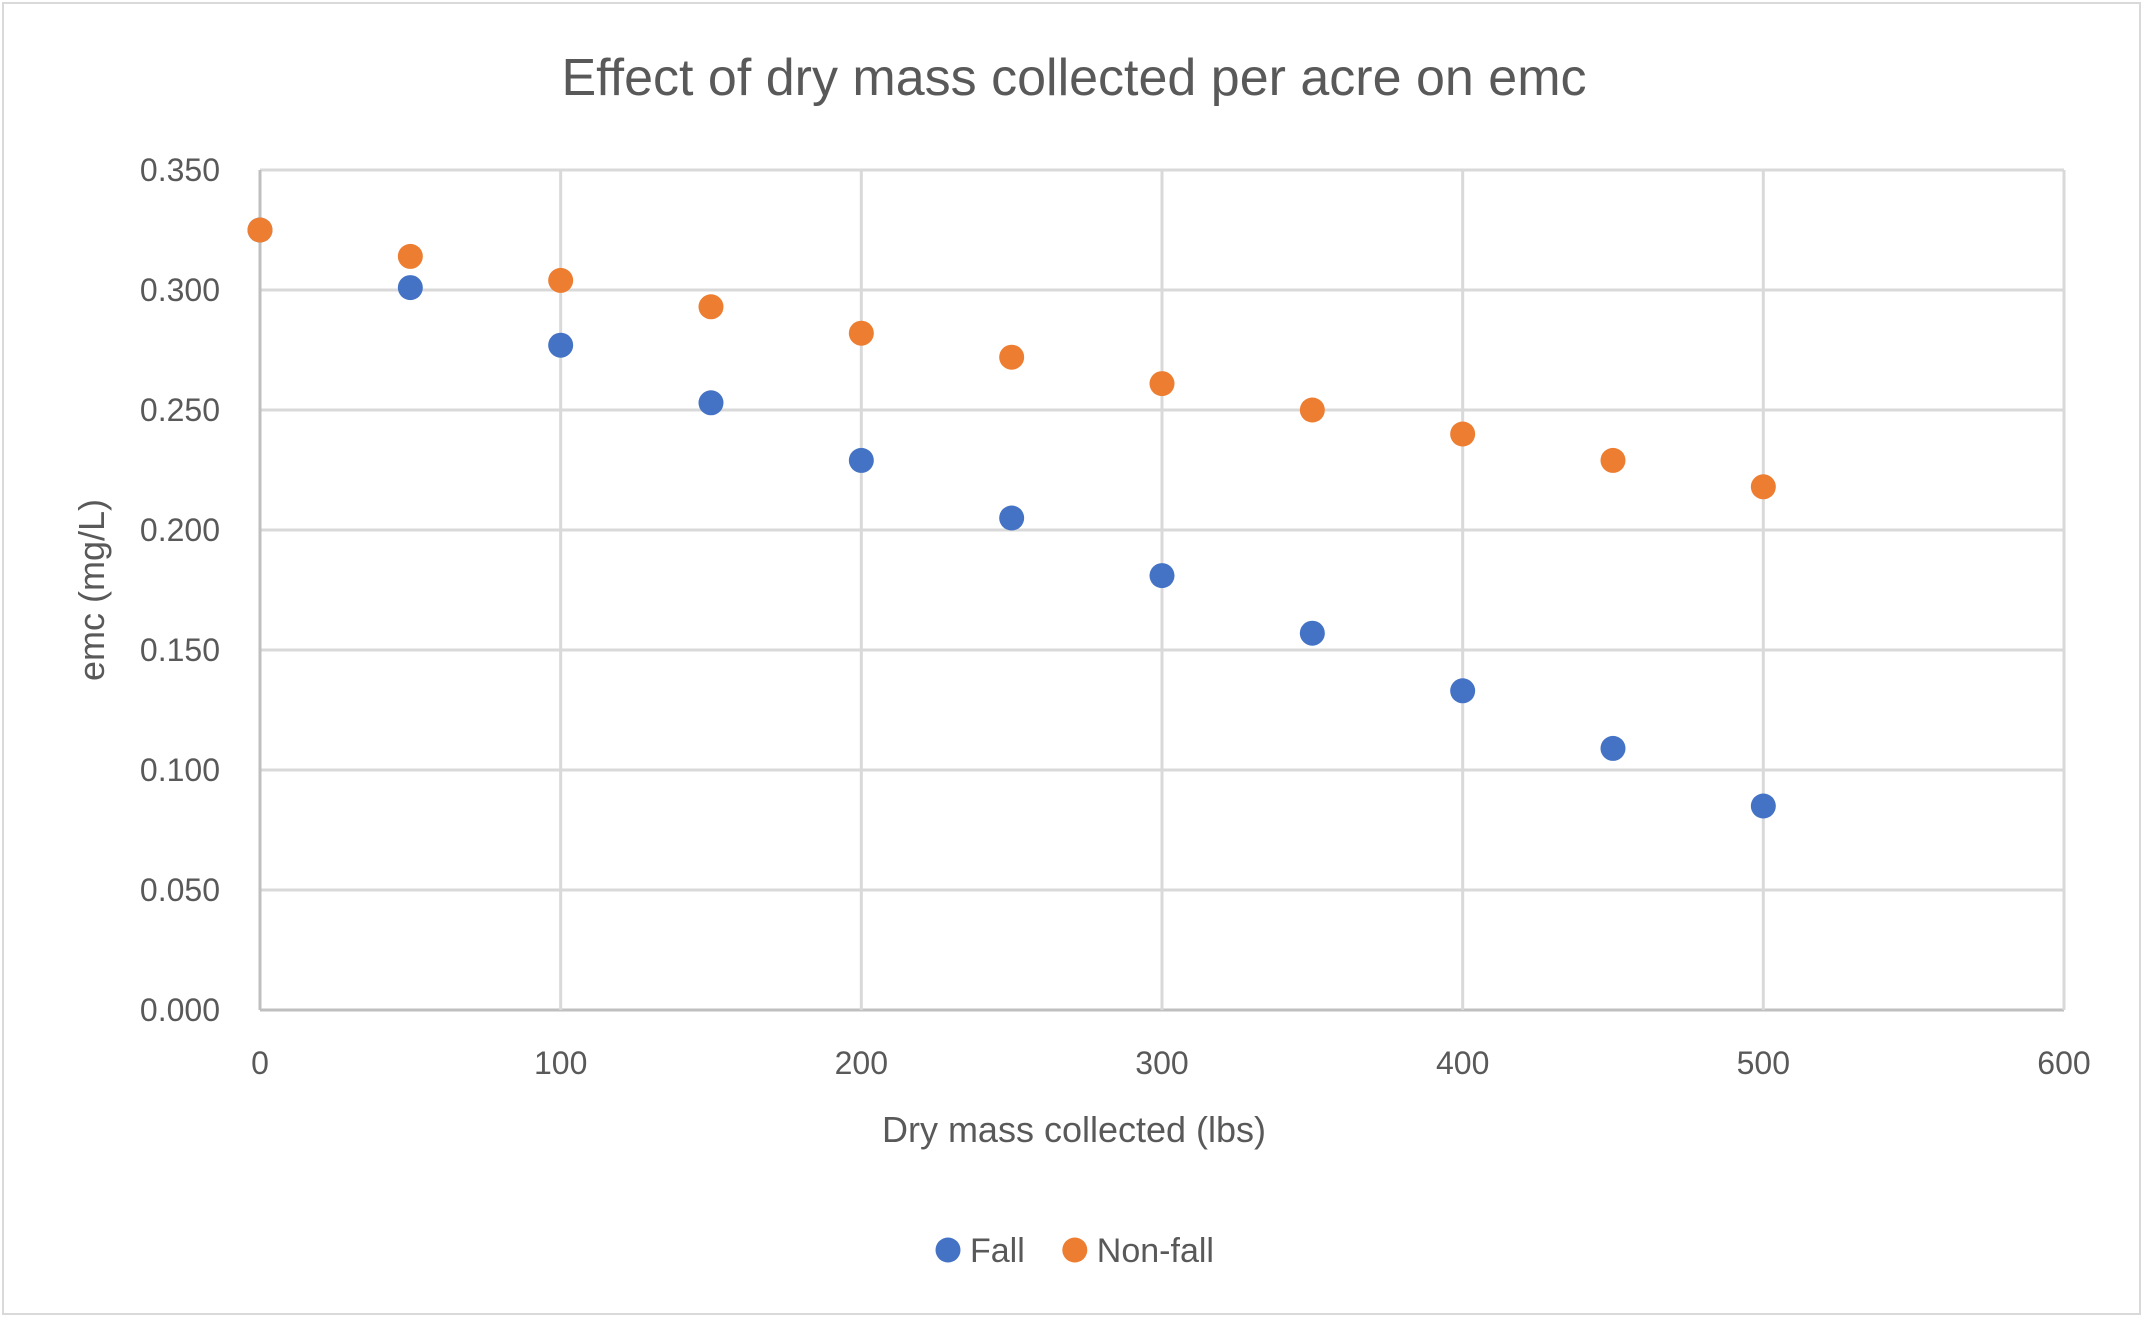 The height and width of the screenshot is (1319, 2147). I want to click on x-tick-label: 200, so click(861, 1063).